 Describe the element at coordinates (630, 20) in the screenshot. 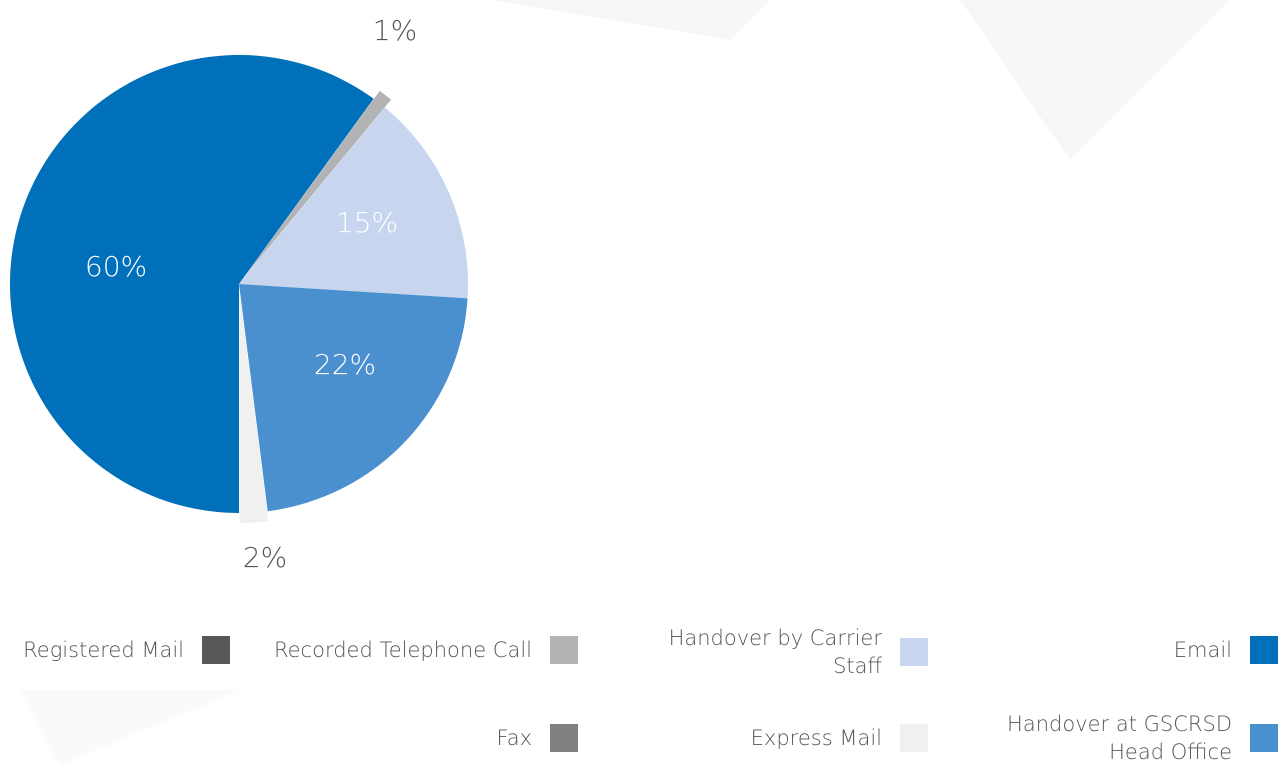

I see `bg-shape-top-center` at that location.